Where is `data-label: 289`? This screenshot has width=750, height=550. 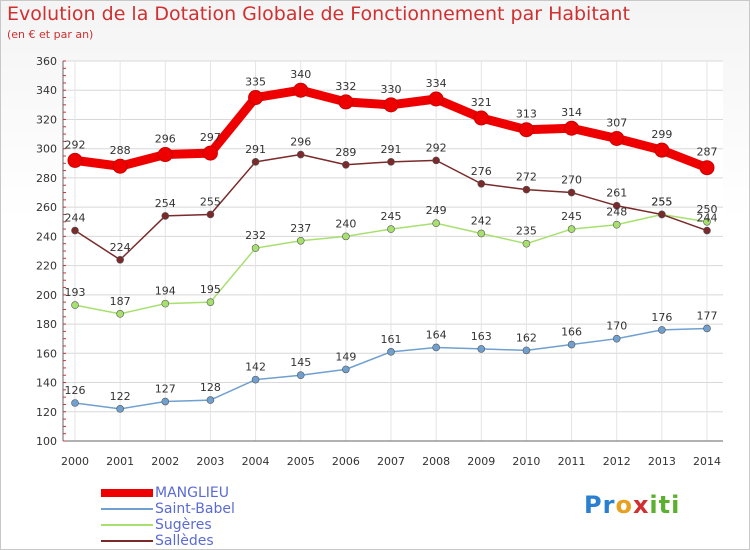
data-label: 289 is located at coordinates (345, 152).